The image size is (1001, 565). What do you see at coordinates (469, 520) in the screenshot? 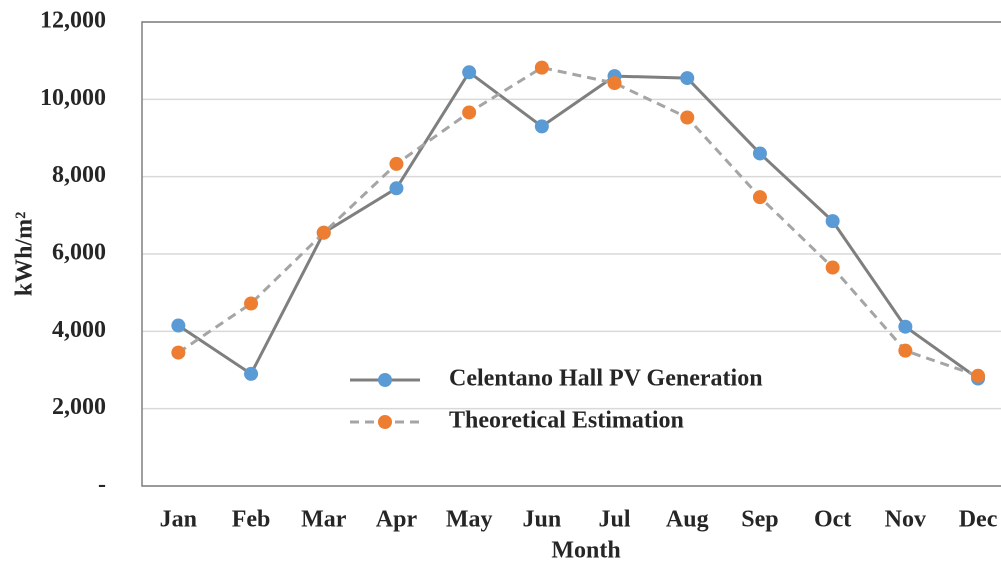
I see `x-tick-label: May` at bounding box center [469, 520].